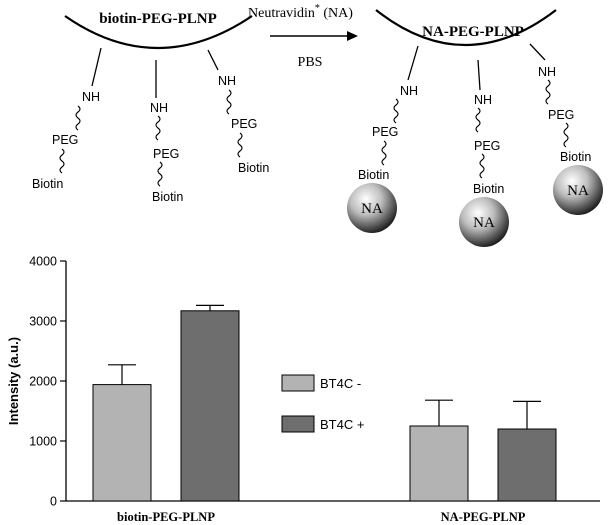  Describe the element at coordinates (322, 403) in the screenshot. I see `chart-legend: BT4C - BT4C +` at that location.